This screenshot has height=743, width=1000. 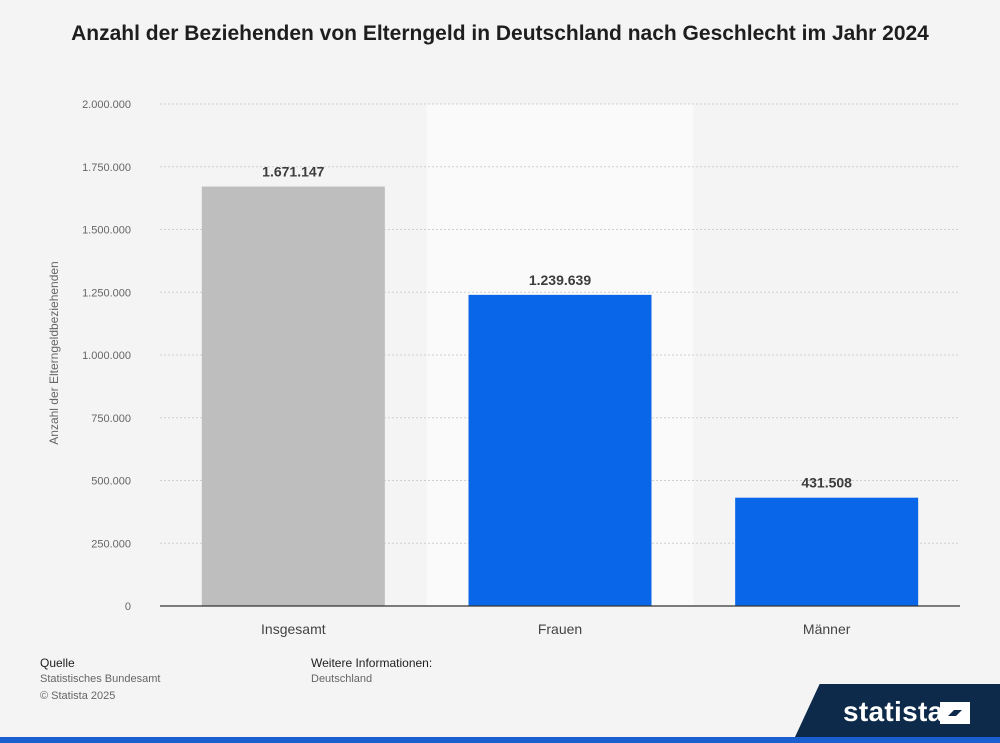 What do you see at coordinates (78, 696) in the screenshot?
I see `copyright-text: © Statista 2025` at bounding box center [78, 696].